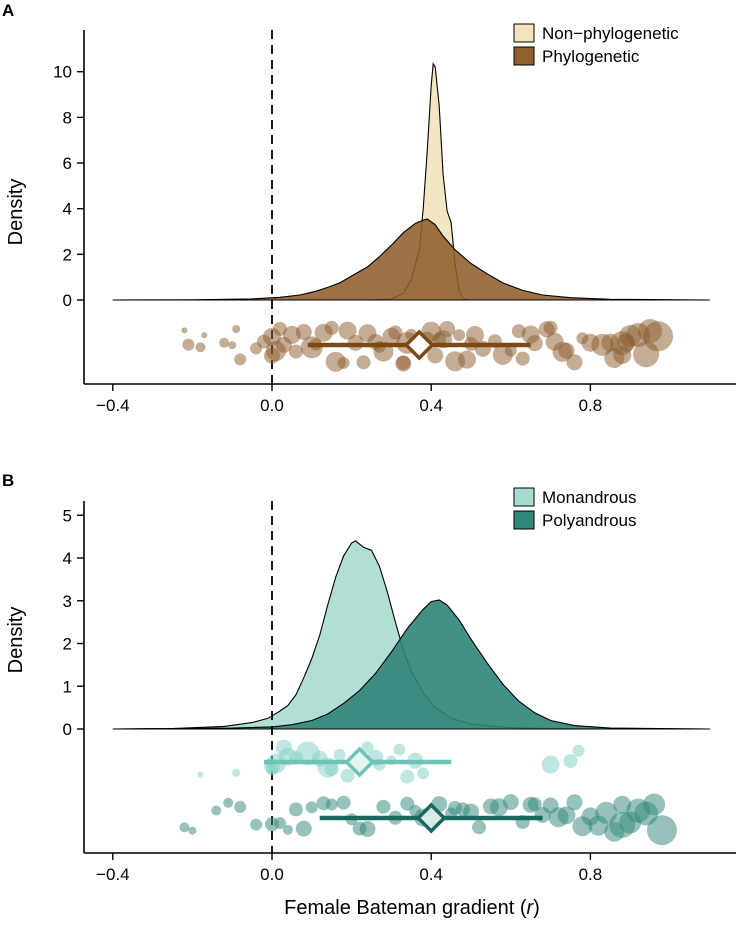  Describe the element at coordinates (591, 56) in the screenshot. I see `legend-label: Phylogenetic` at that location.